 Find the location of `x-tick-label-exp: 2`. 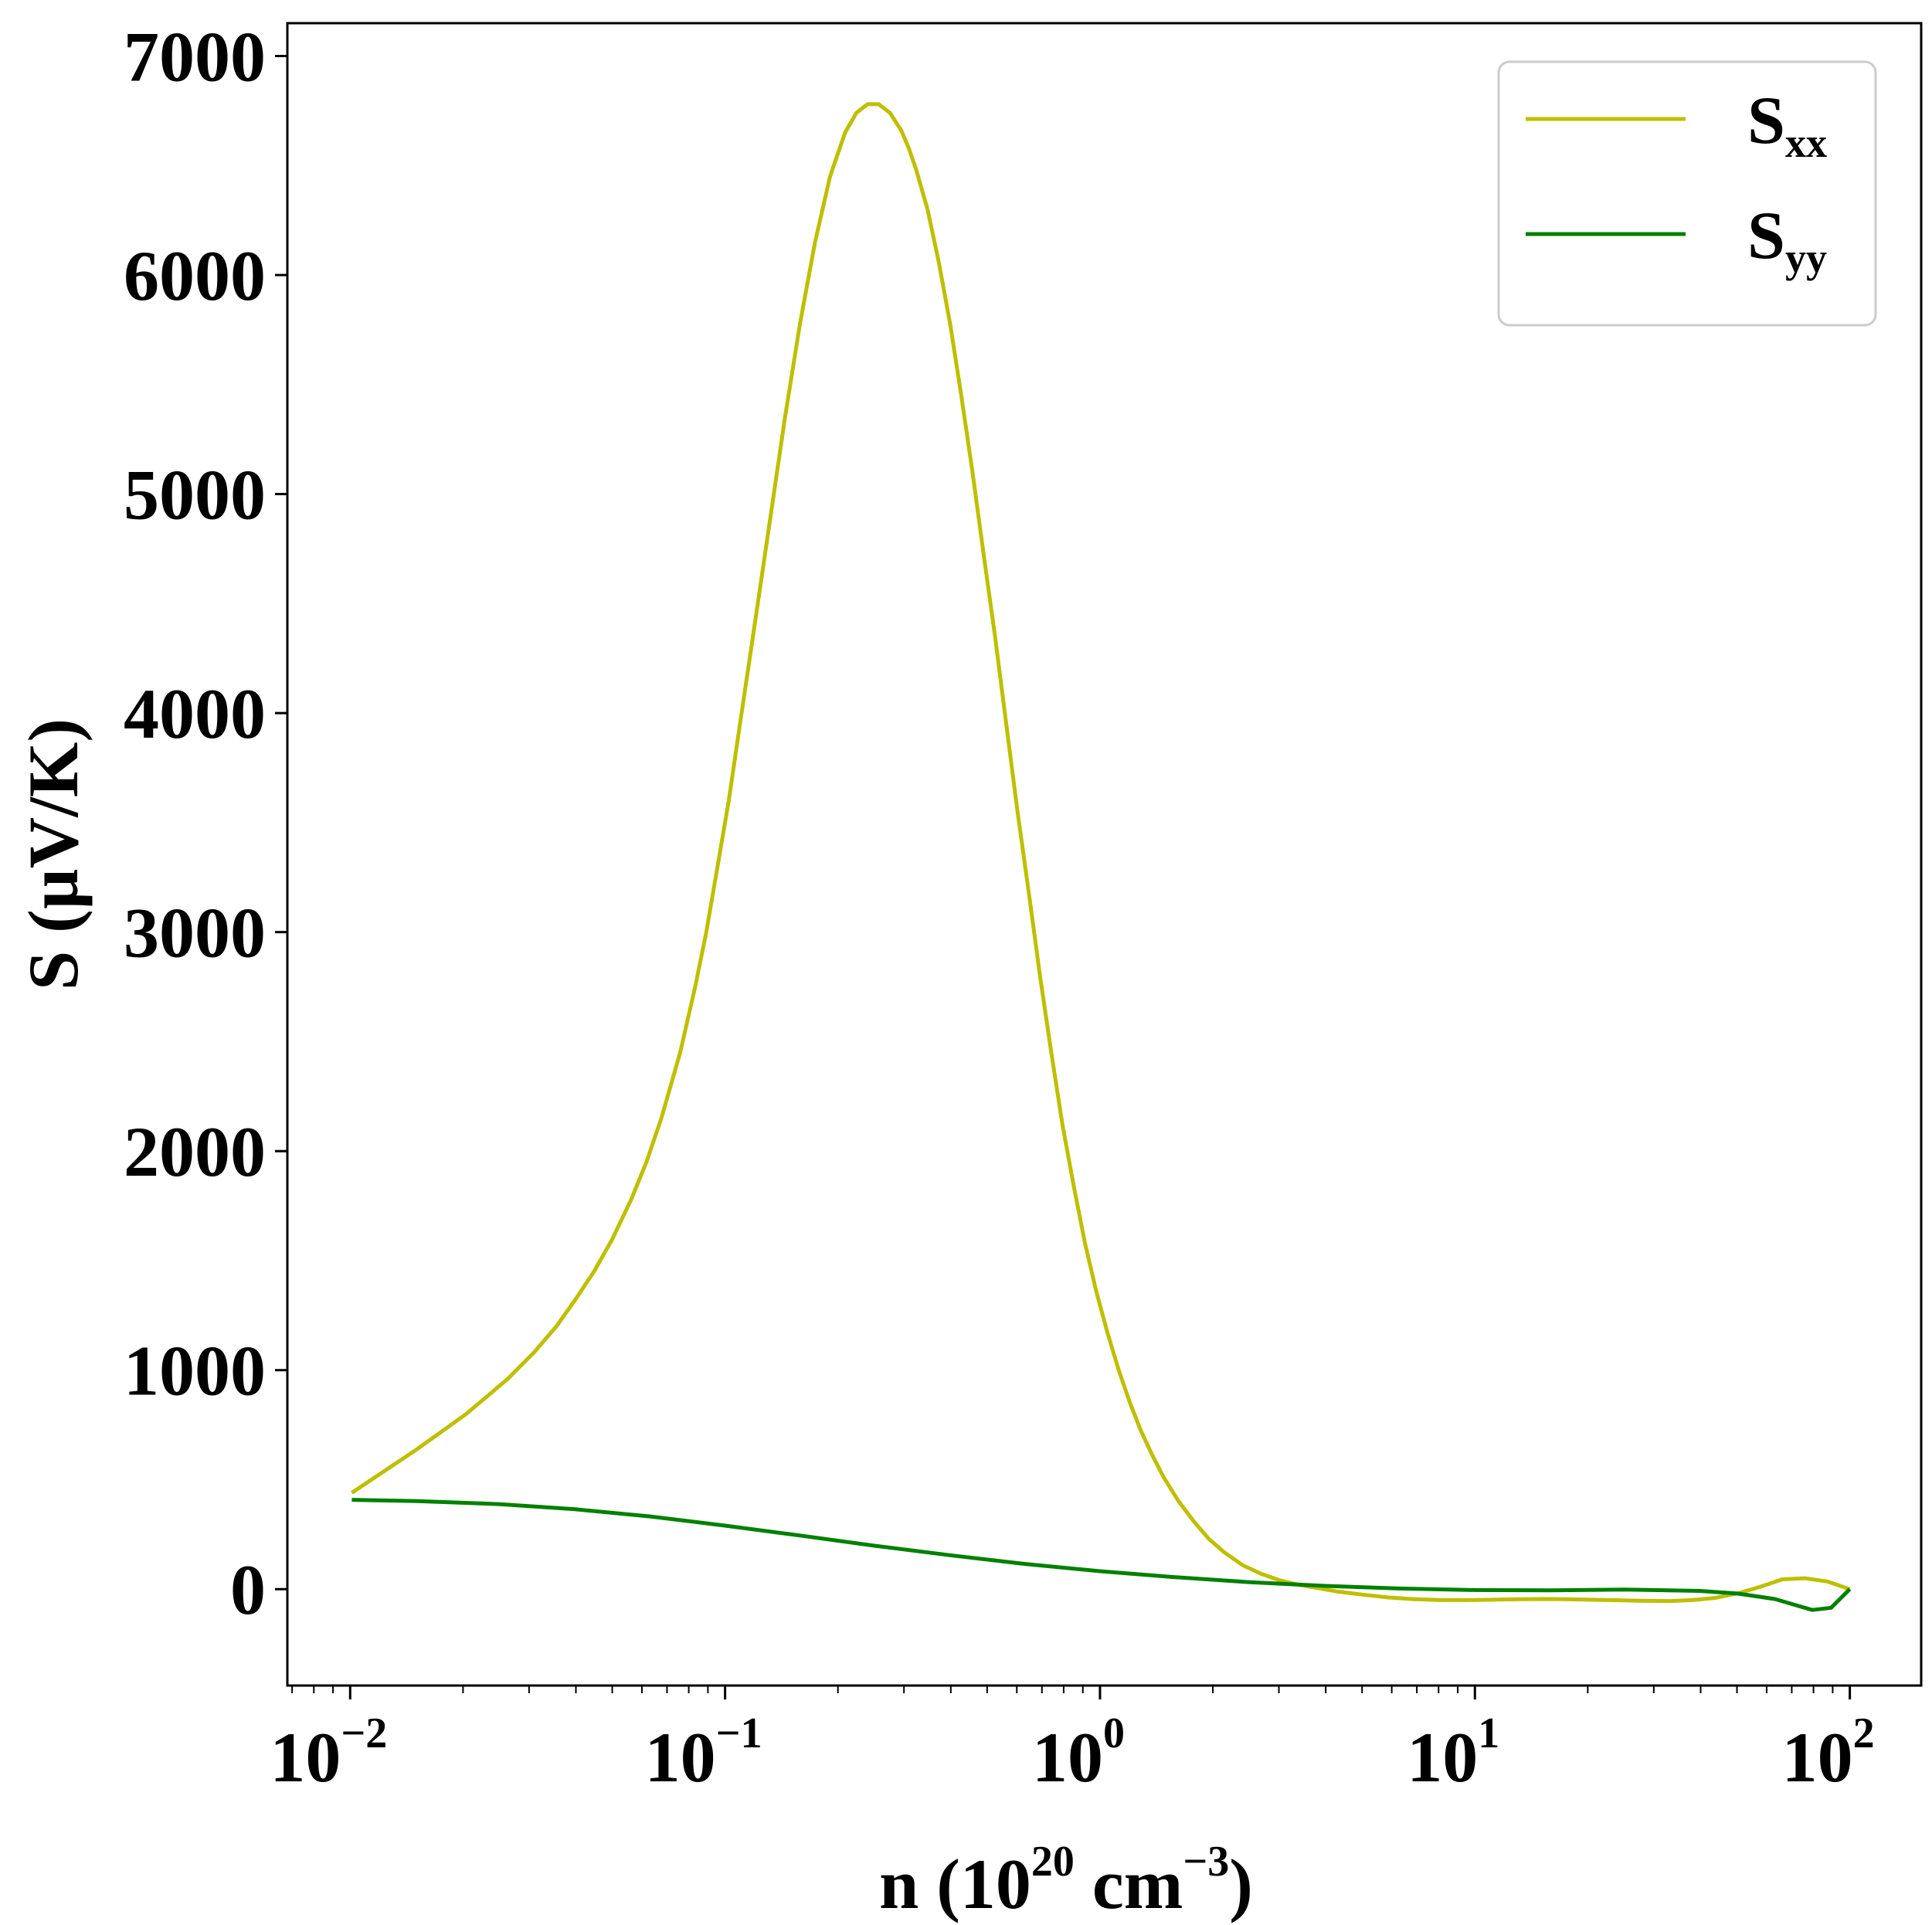

x-tick-label-exp: 2 is located at coordinates (1864, 1733).